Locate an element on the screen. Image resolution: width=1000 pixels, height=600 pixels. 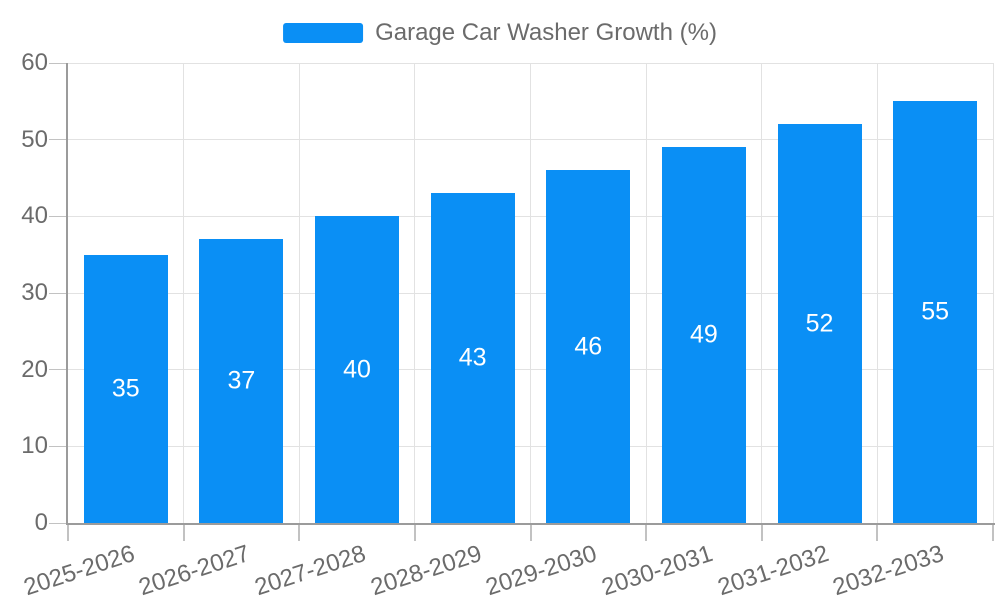
y-axis-label: 10 is located at coordinates (34, 446).